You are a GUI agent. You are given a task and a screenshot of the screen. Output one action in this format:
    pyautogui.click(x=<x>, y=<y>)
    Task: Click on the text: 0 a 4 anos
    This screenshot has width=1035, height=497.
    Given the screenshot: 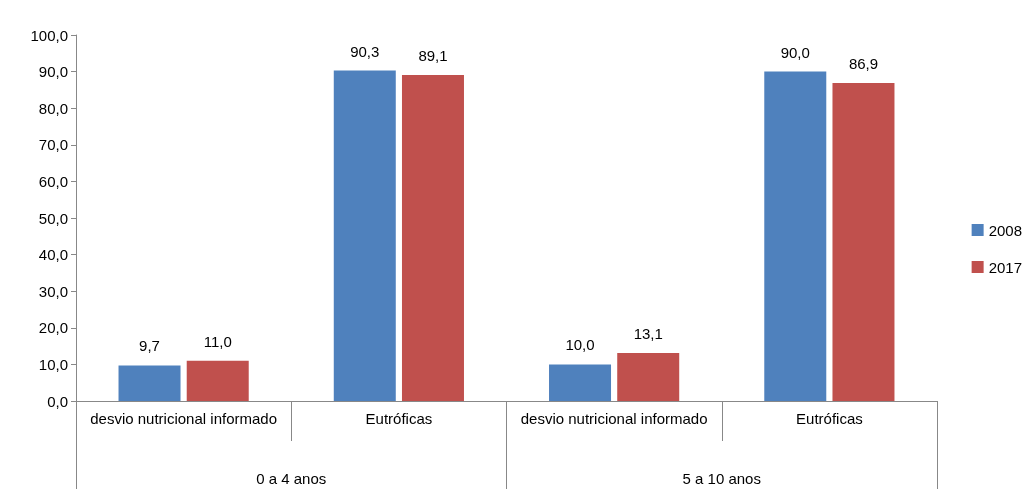 What is the action you would take?
    pyautogui.click(x=291, y=478)
    